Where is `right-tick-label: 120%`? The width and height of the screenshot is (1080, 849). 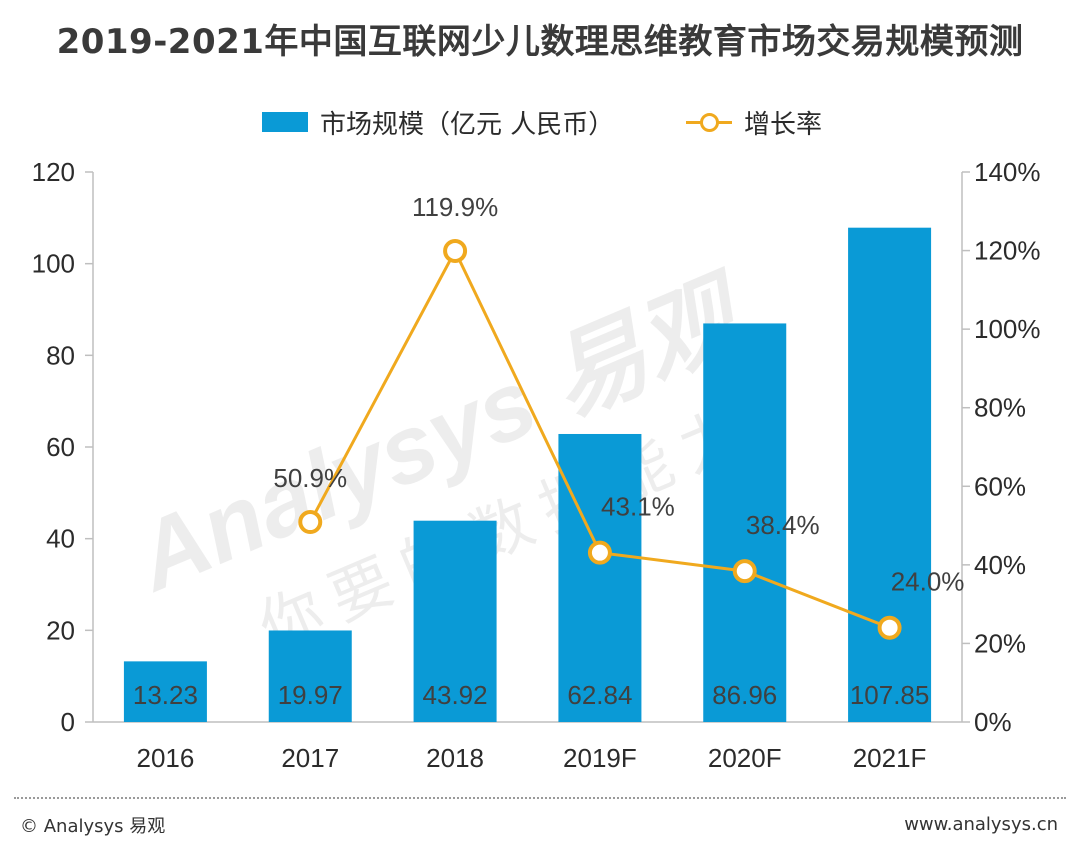
right-tick-label: 120% is located at coordinates (1007, 251).